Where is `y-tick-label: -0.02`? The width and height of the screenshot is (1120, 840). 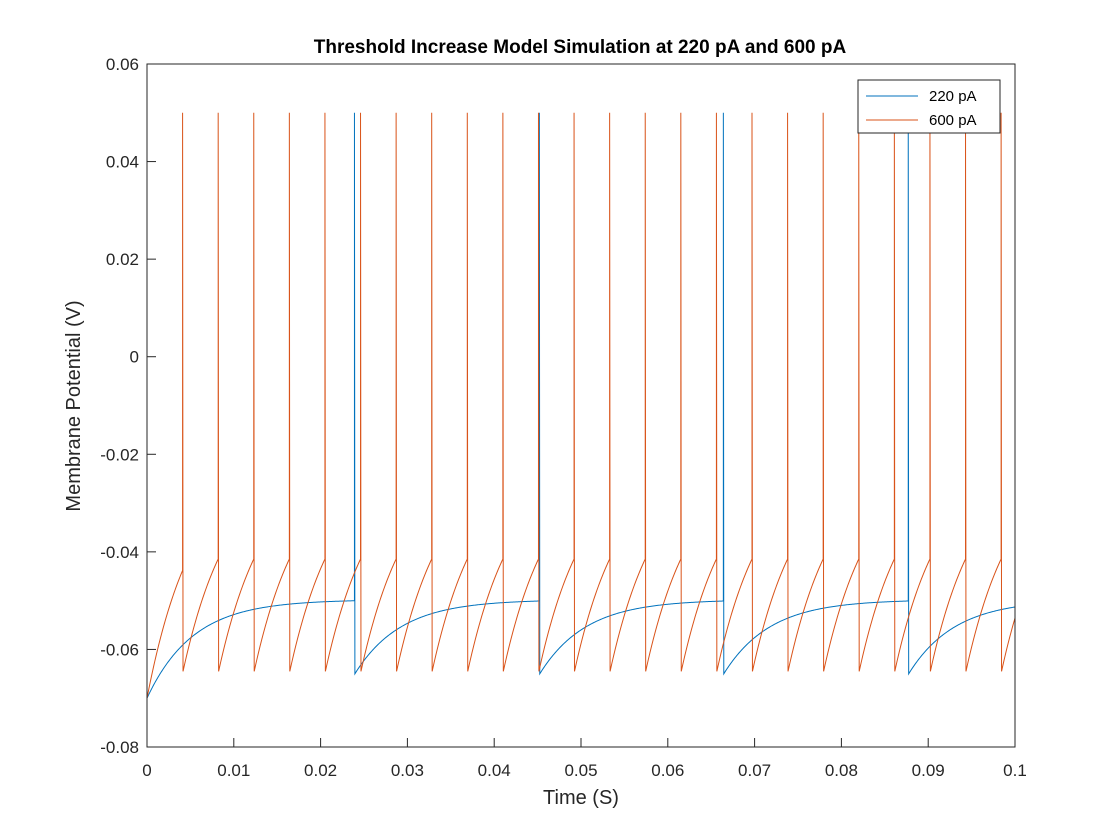
y-tick-label: -0.02 is located at coordinates (119, 454).